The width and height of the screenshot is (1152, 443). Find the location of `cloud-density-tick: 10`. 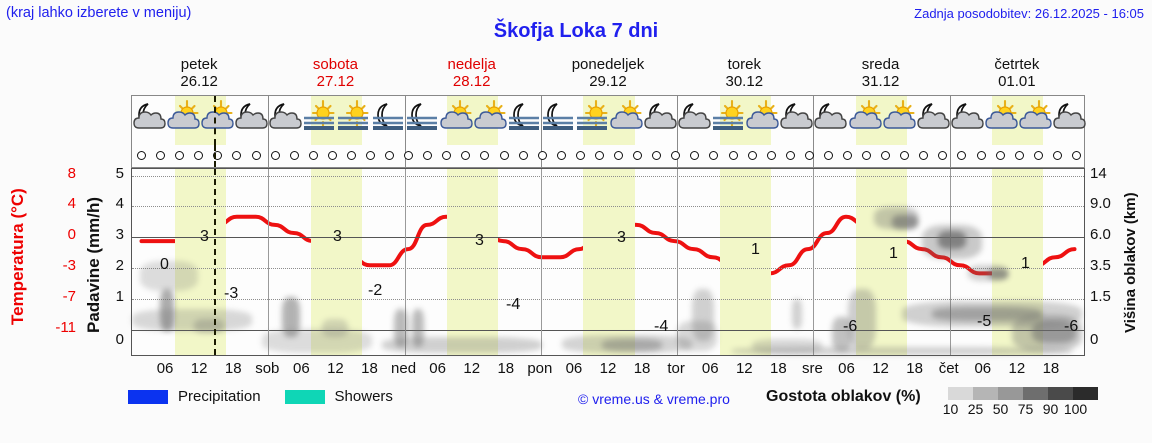

cloud-density-tick: 10 is located at coordinates (950, 409).